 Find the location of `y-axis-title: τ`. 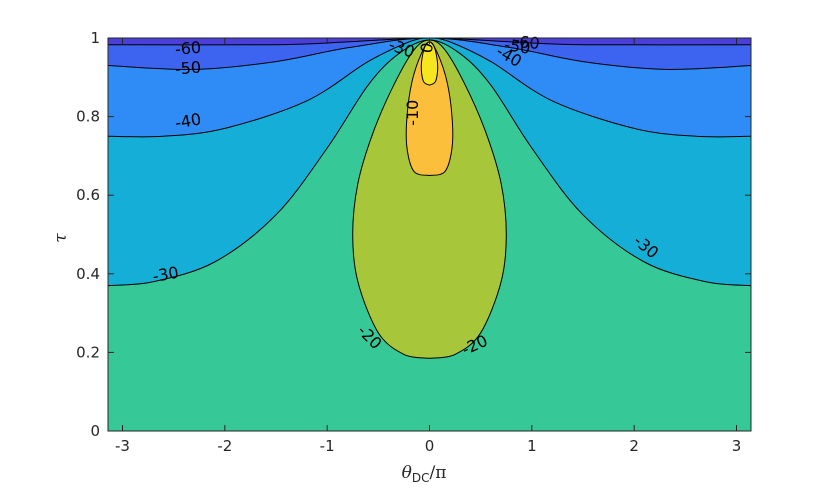

y-axis-title: τ is located at coordinates (61, 238).